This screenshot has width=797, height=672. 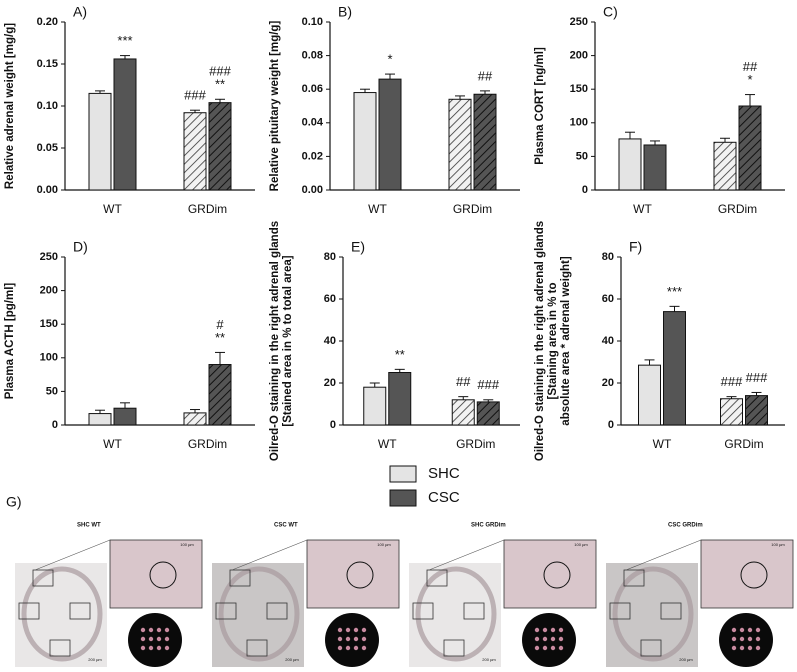 What do you see at coordinates (608, 383) in the screenshot?
I see `y-tick-label: 20` at bounding box center [608, 383].